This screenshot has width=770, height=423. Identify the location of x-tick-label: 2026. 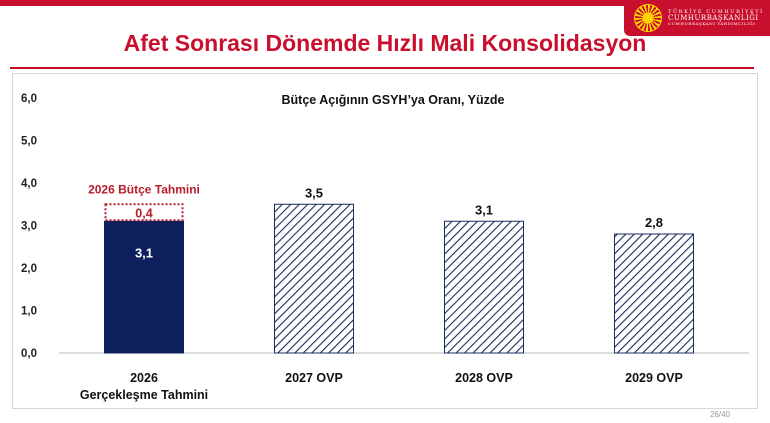
(144, 378).